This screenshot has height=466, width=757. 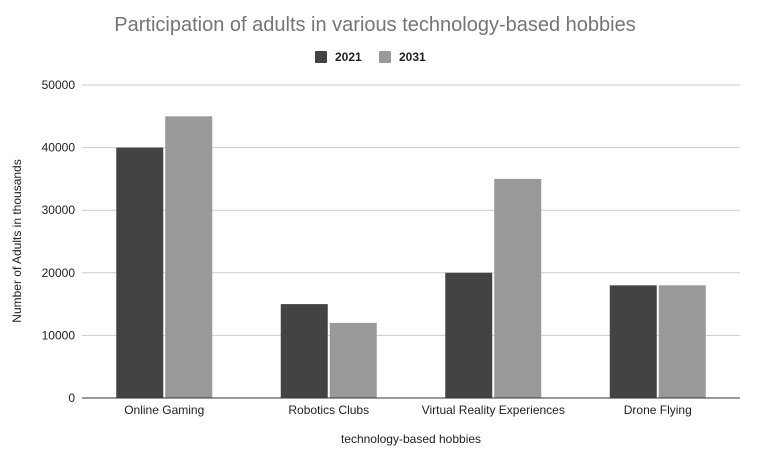 I want to click on bar-virtual-reality-experiences-2021, so click(x=469, y=335).